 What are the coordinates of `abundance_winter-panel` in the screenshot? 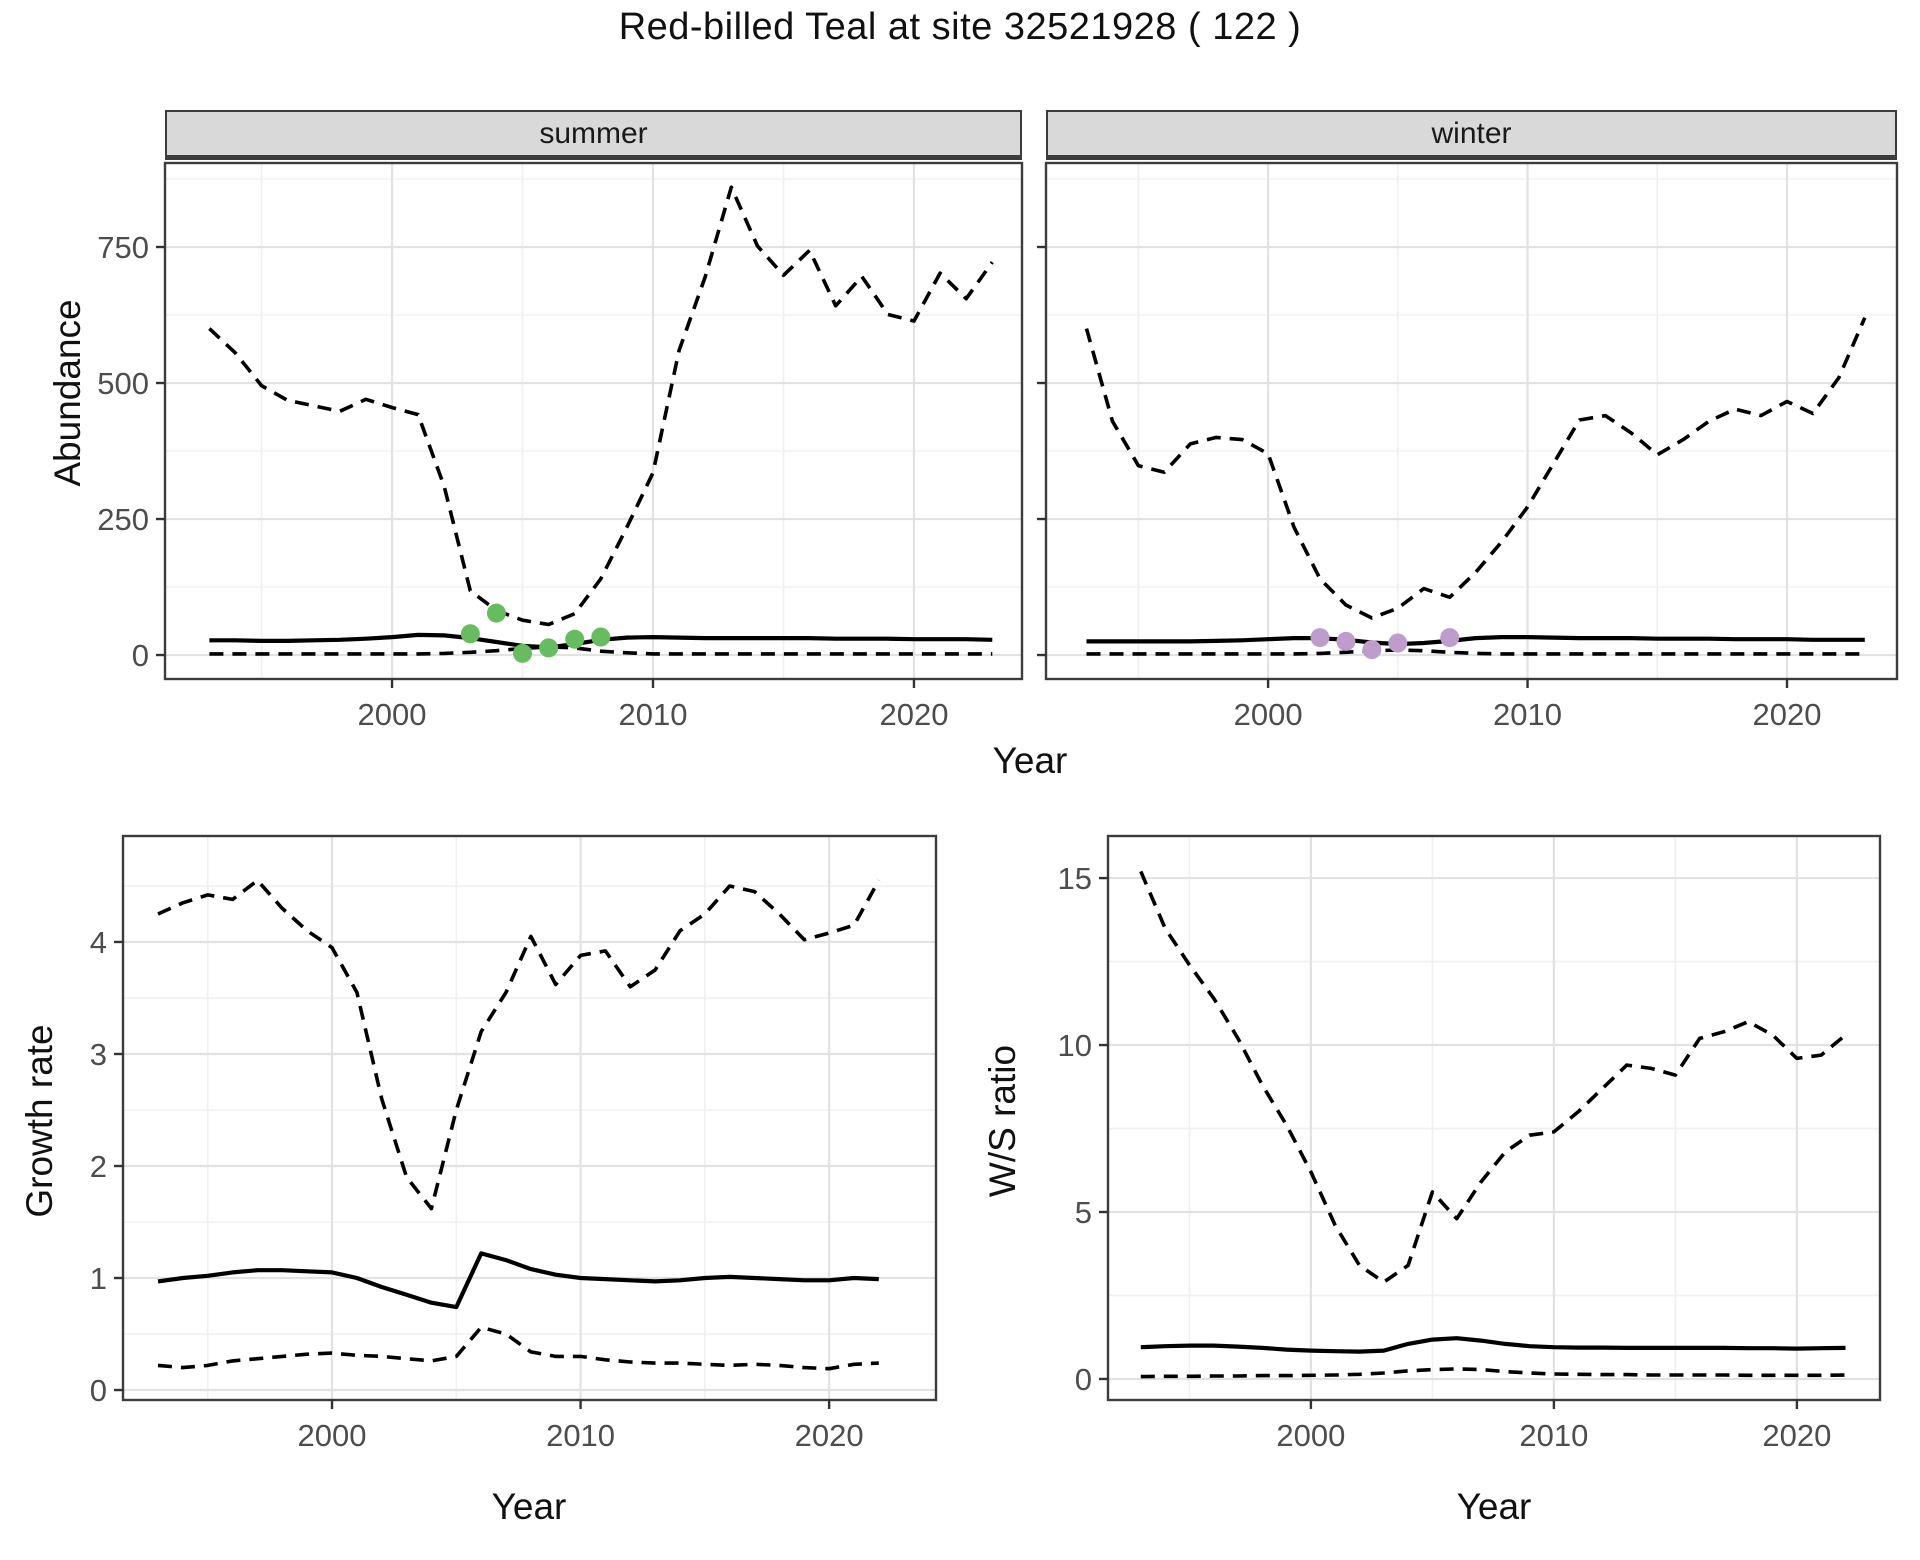 It's located at (1471, 421).